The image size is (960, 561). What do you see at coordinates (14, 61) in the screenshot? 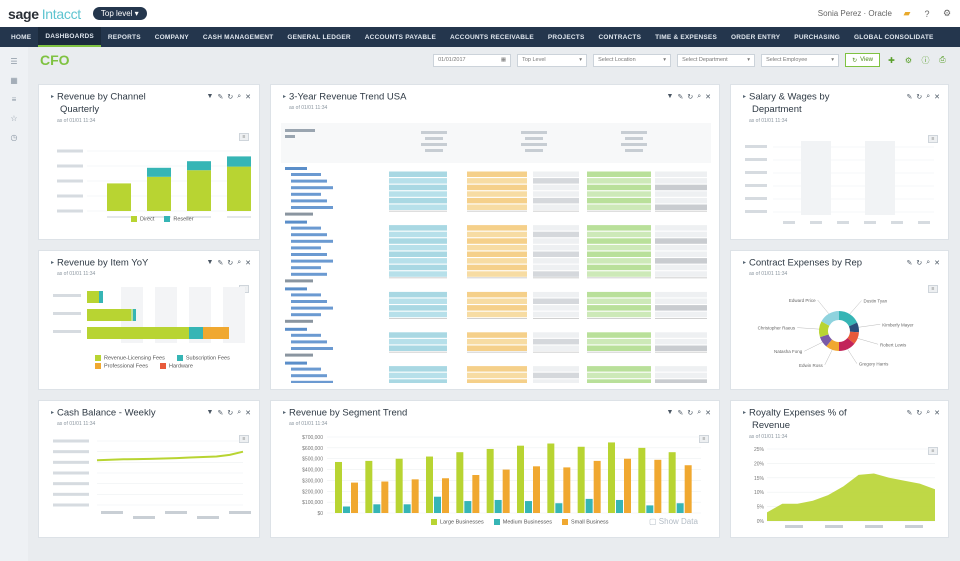
I see `menu-icon: ☰` at bounding box center [14, 61].